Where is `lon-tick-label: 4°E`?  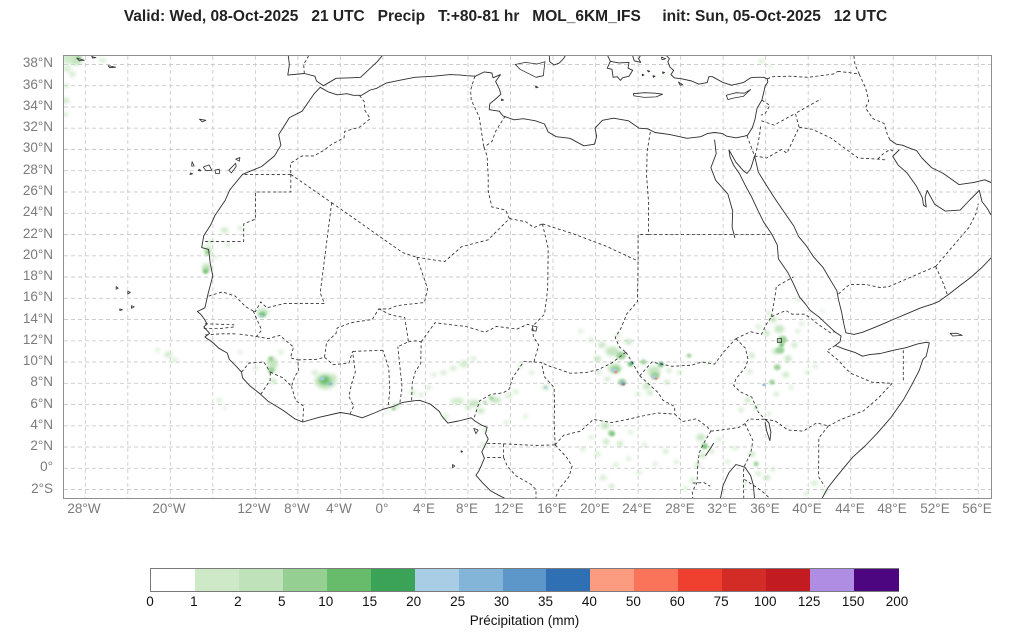 lon-tick-label: 4°E is located at coordinates (424, 508).